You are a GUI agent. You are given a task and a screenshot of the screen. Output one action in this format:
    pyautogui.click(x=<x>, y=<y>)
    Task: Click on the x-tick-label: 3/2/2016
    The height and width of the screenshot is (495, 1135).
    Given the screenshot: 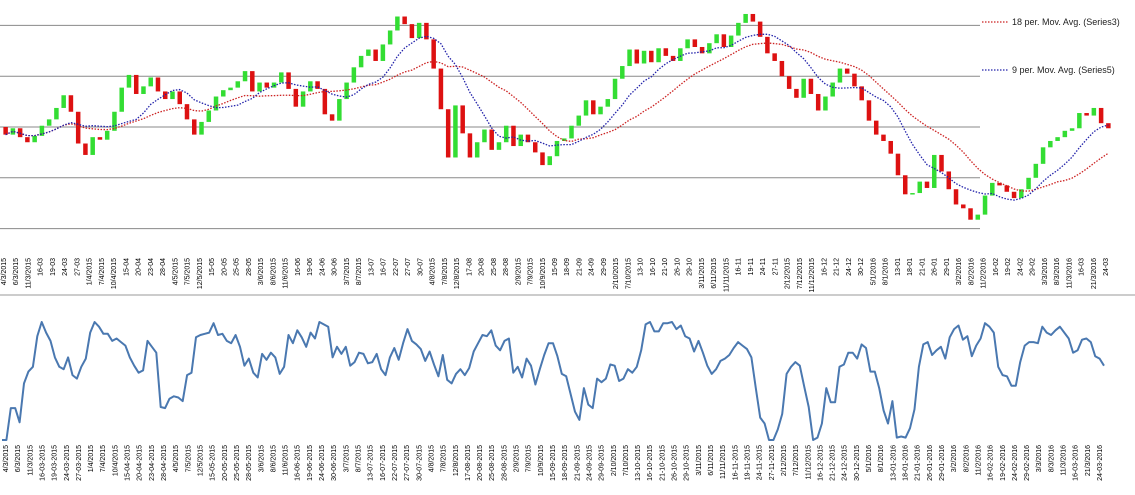 What is the action you would take?
    pyautogui.click(x=954, y=458)
    